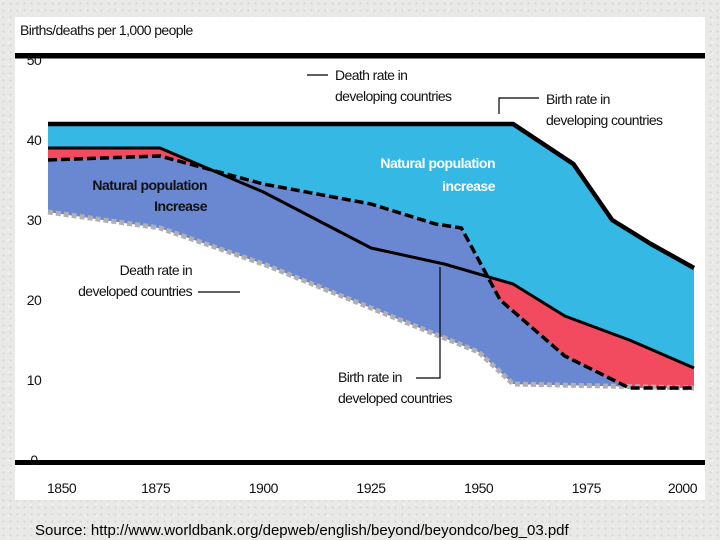 This screenshot has width=720, height=540. Describe the element at coordinates (264, 488) in the screenshot. I see `x-tick-label-1900: 1900` at that location.